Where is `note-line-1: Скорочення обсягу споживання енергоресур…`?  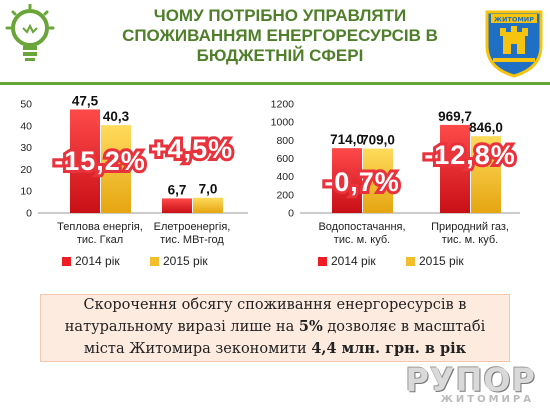
note-line-1: Скорочення обсягу споживання енергоресур… is located at coordinates (275, 305).